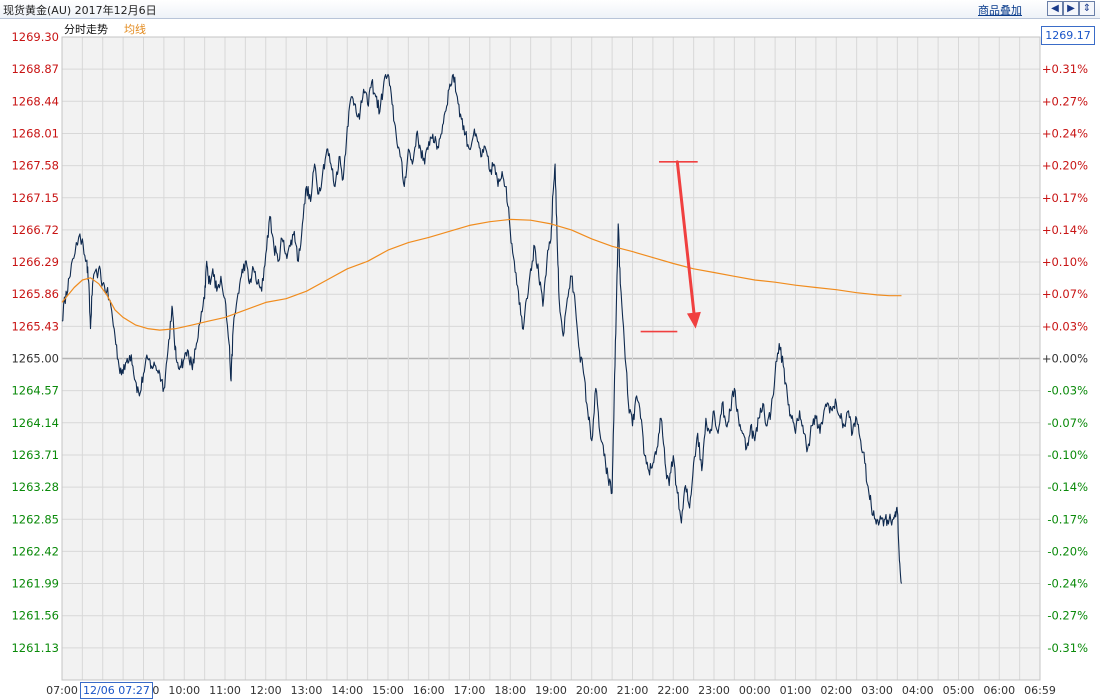 The image size is (1100, 699). Describe the element at coordinates (35, 262) in the screenshot. I see `price-tick-label: 1266.29` at that location.